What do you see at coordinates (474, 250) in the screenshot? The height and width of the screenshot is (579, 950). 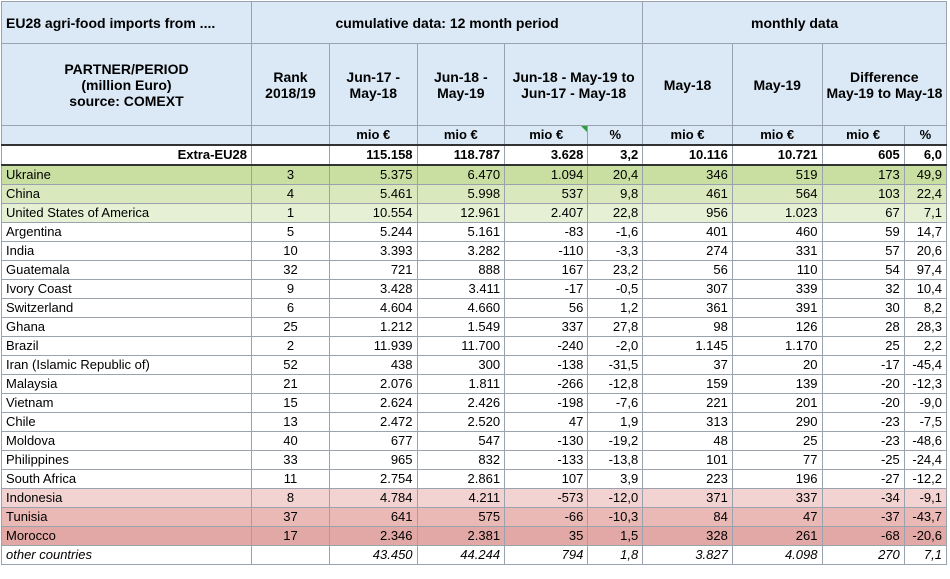 I see `table-row: India 10 3.393 3.282 -110 -3,3 274 331 57 20,6` at bounding box center [474, 250].